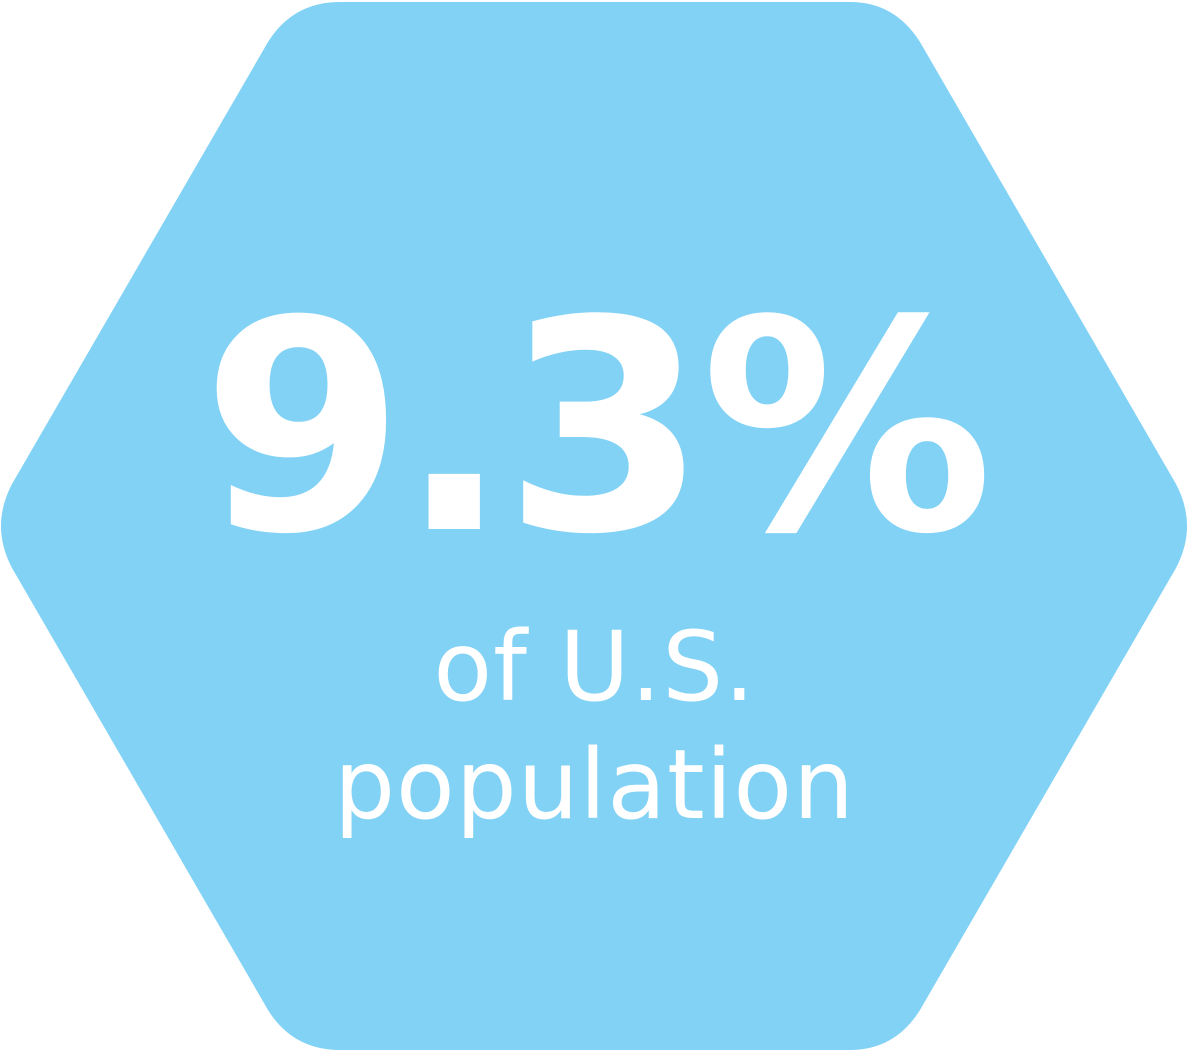 The height and width of the screenshot is (1052, 1189). I want to click on stat-caption-line2: population, so click(594, 785).